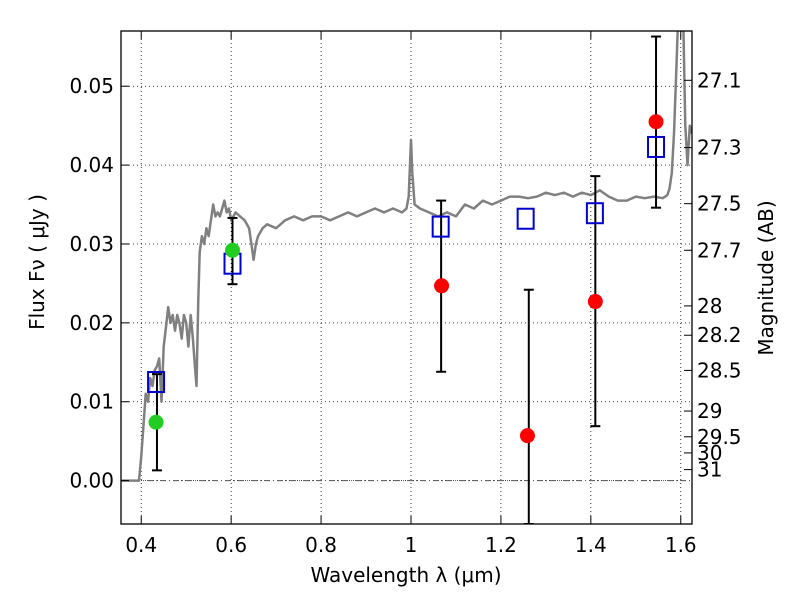 Image resolution: width=800 pixels, height=600 pixels. I want to click on magnitude-tick-label: 29, so click(709, 411).